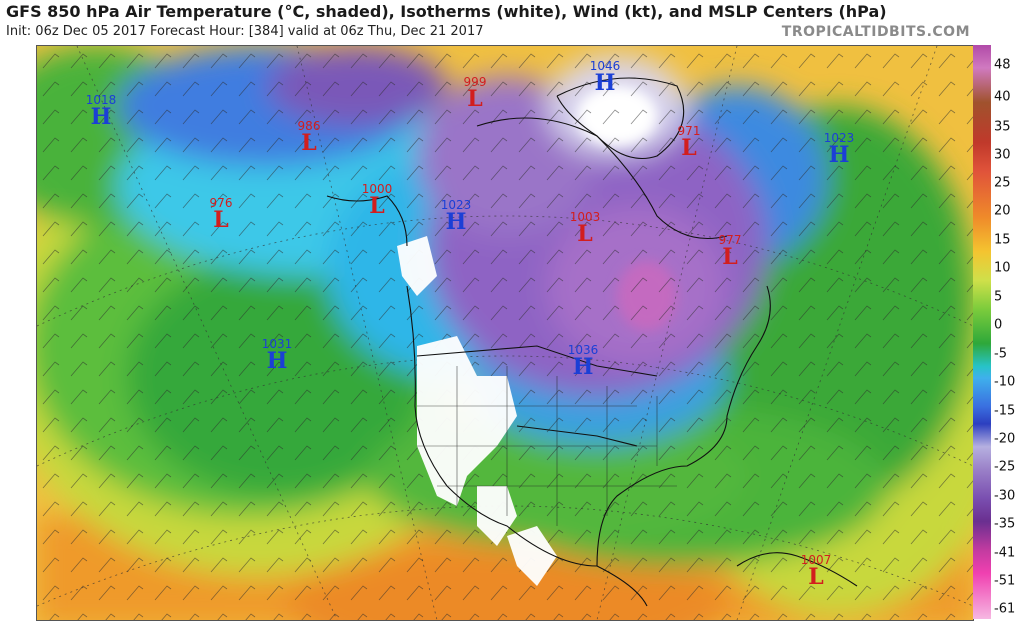 The width and height of the screenshot is (1024, 638). What do you see at coordinates (1002, 211) in the screenshot?
I see `scale-label: 20` at bounding box center [1002, 211].